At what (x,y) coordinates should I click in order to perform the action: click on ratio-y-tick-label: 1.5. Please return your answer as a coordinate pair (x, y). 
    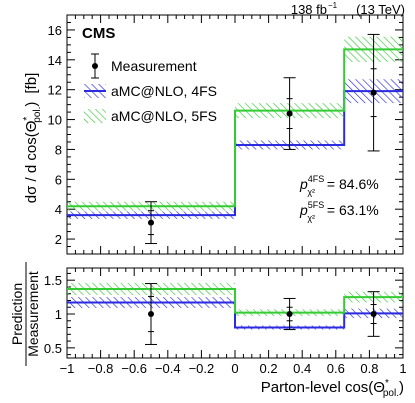
    Looking at the image, I should click on (53, 280).